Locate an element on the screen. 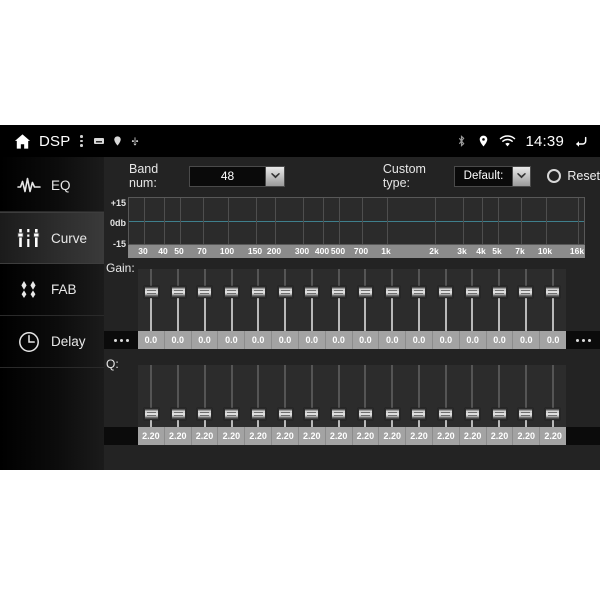  radio-circle-icon is located at coordinates (554, 176).